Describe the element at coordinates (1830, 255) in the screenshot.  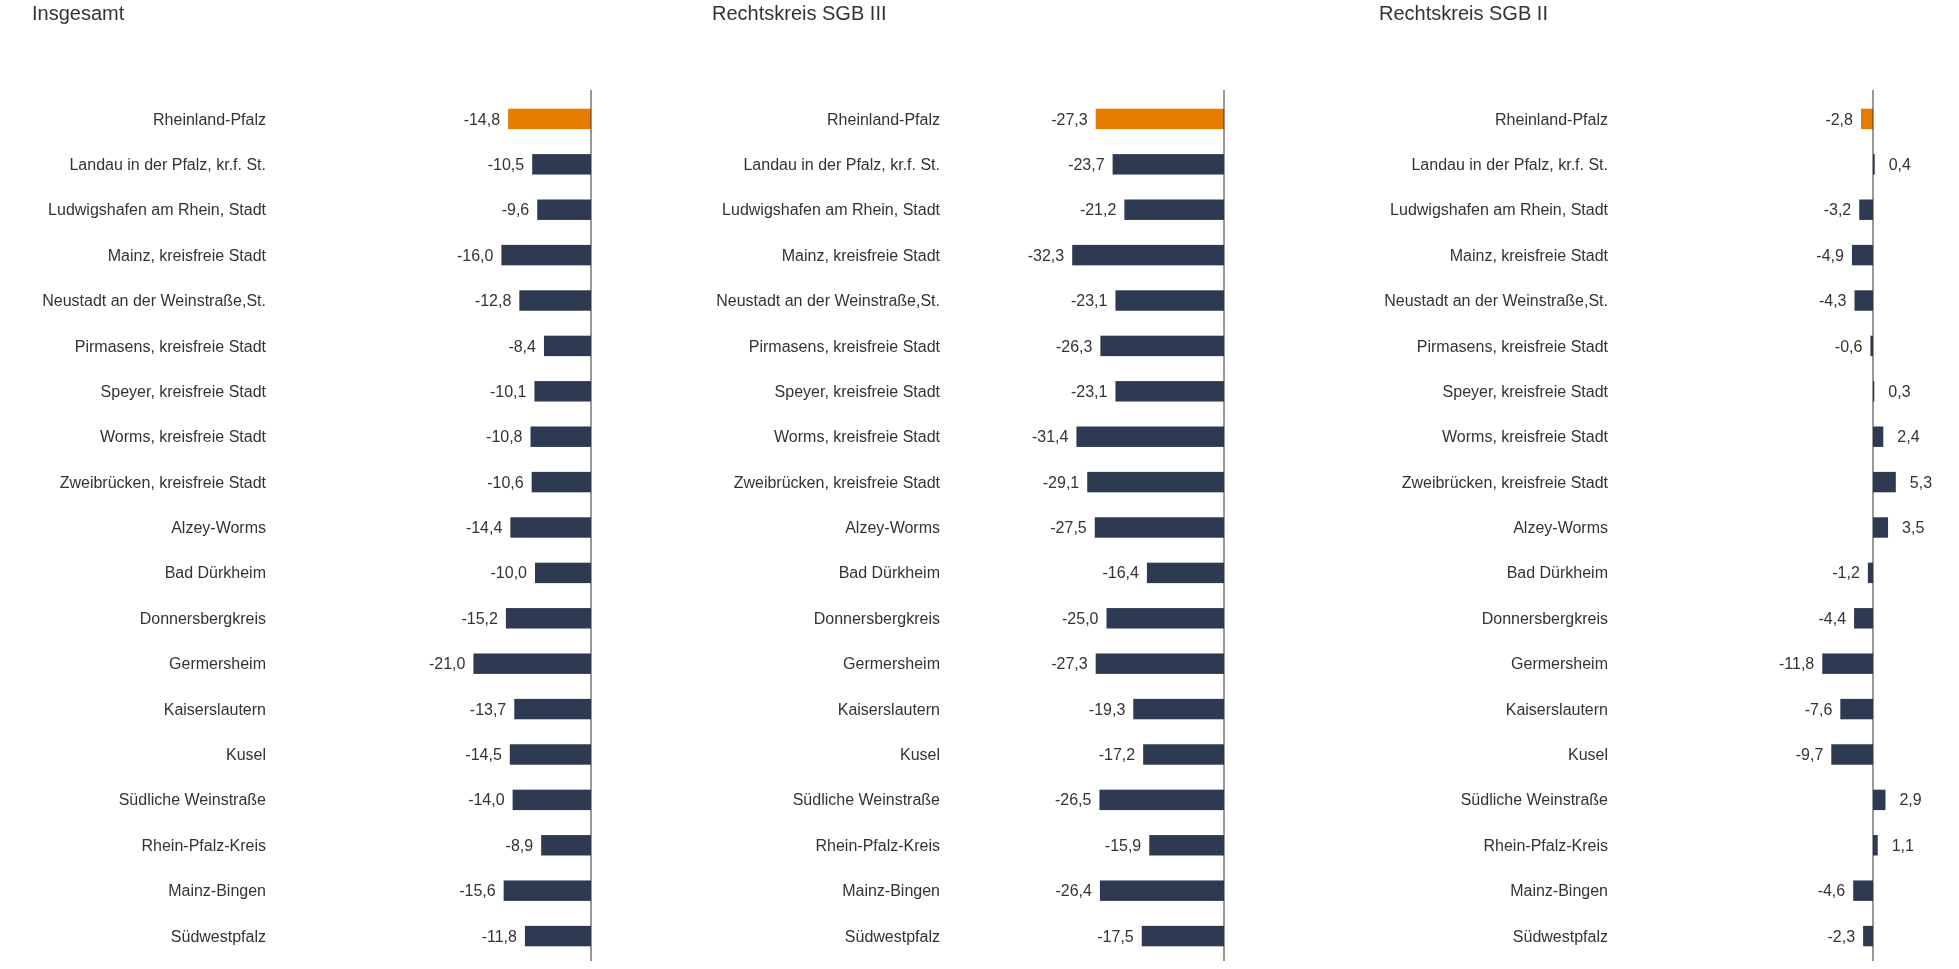
I see `data-label: -4,9` at that location.